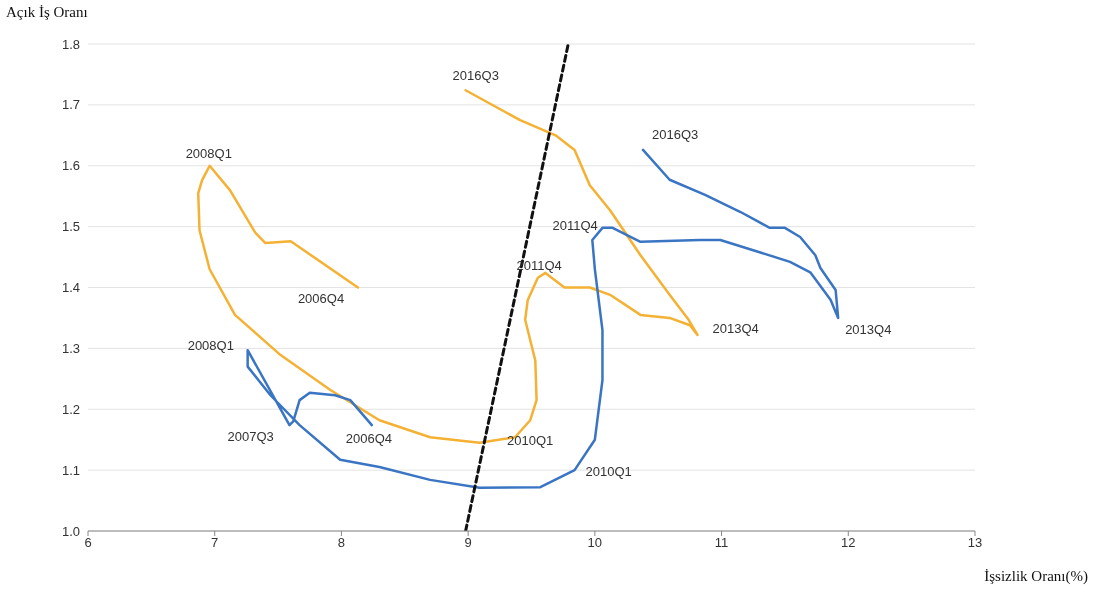 This screenshot has width=1100, height=599. Describe the element at coordinates (88, 543) in the screenshot. I see `x-tick-label: 6` at that location.